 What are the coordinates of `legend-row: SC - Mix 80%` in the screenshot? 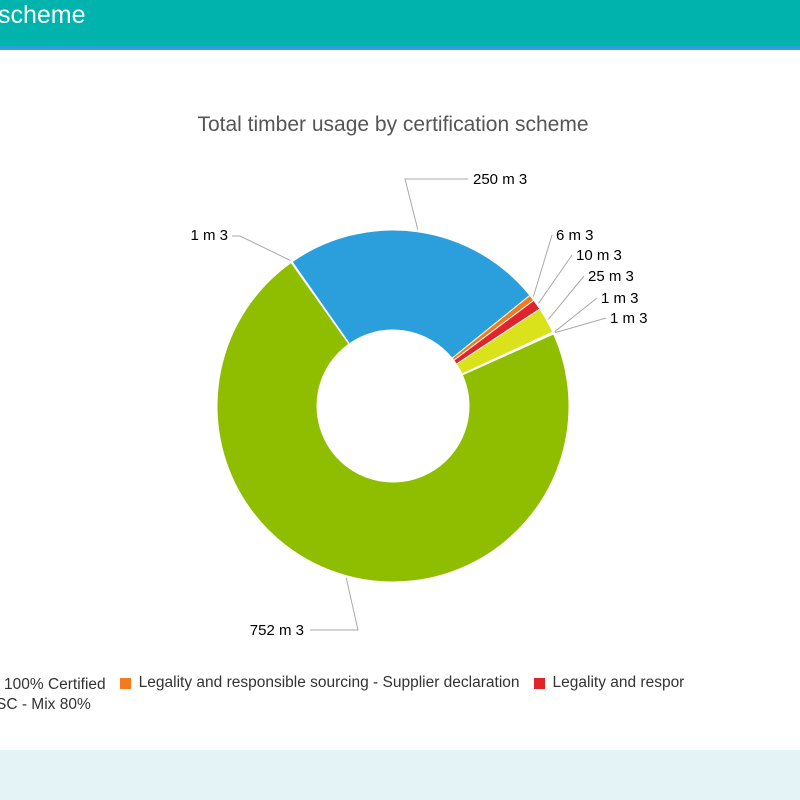 It's located at (52, 705).